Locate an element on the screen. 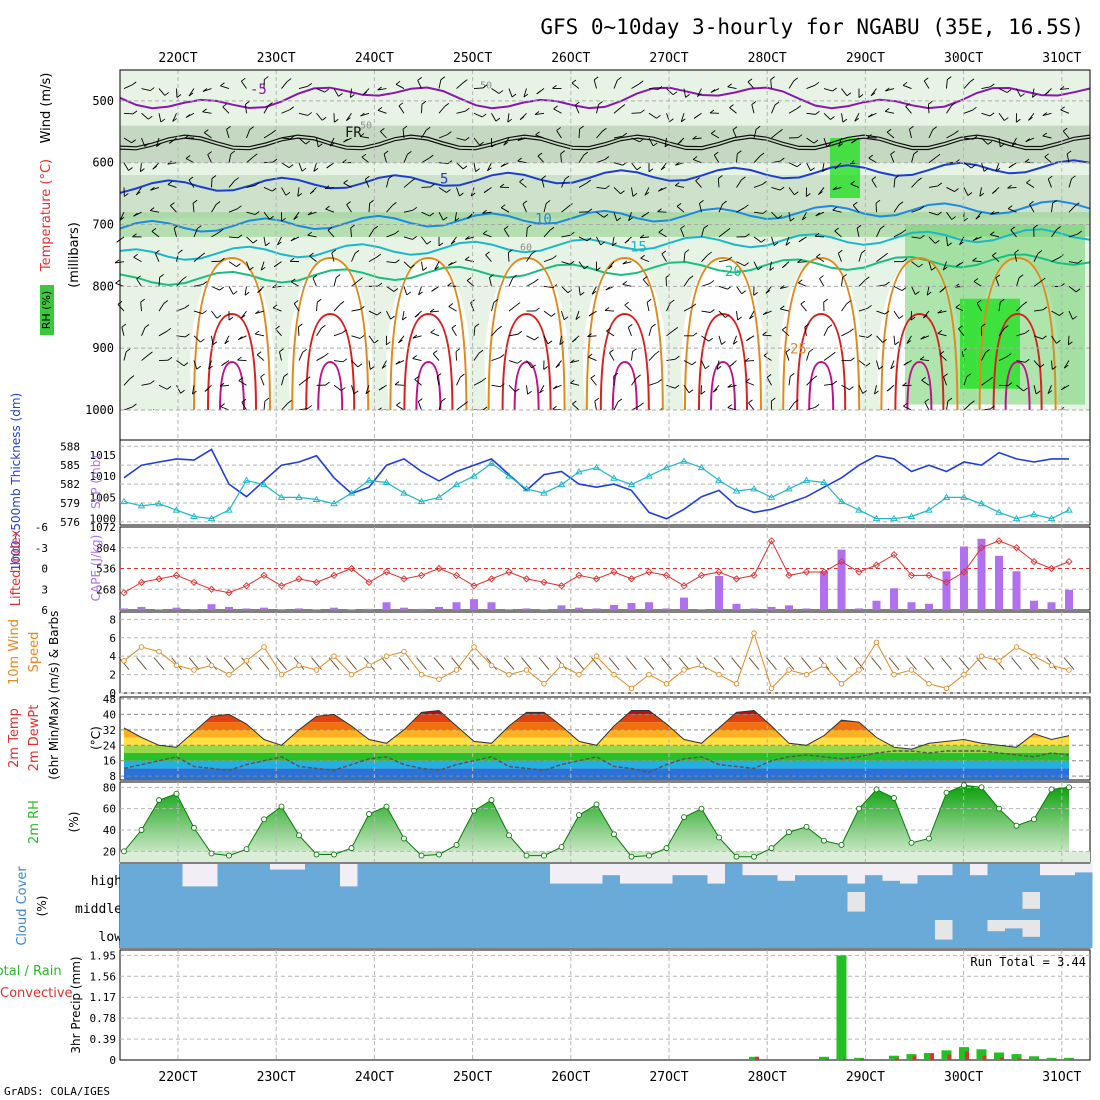 This screenshot has height=1100, width=1100. contour-label: 15 is located at coordinates (638, 247).